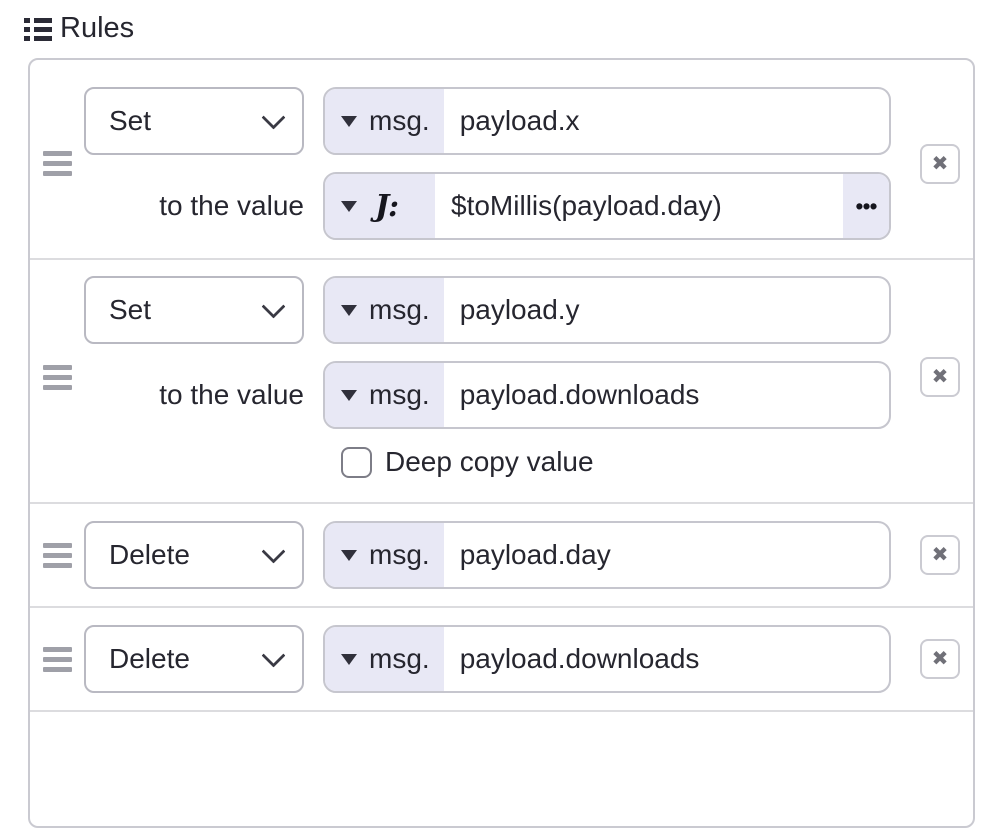  I want to click on value-typedinput: msg., so click(607, 395).